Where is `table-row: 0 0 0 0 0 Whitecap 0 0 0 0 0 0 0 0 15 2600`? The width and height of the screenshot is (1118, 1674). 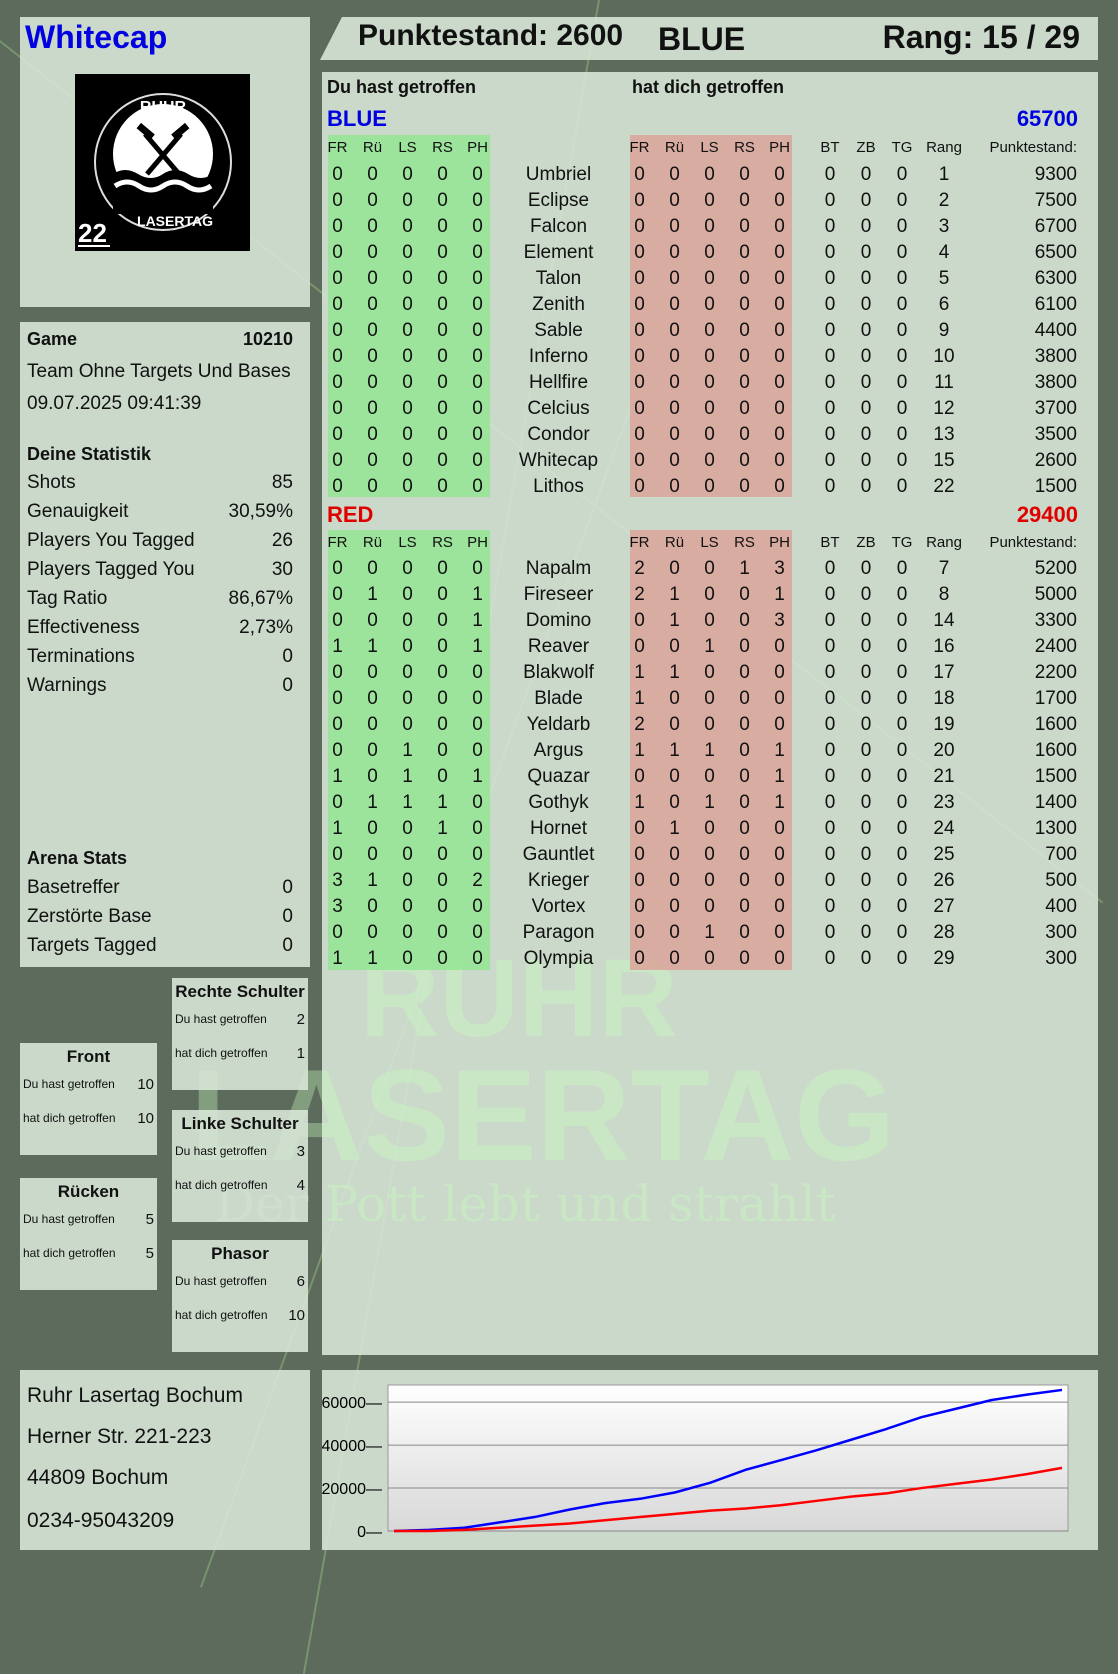
table-row: 0 0 0 0 0 Whitecap 0 0 0 0 0 0 0 0 15 2600 is located at coordinates (698, 461).